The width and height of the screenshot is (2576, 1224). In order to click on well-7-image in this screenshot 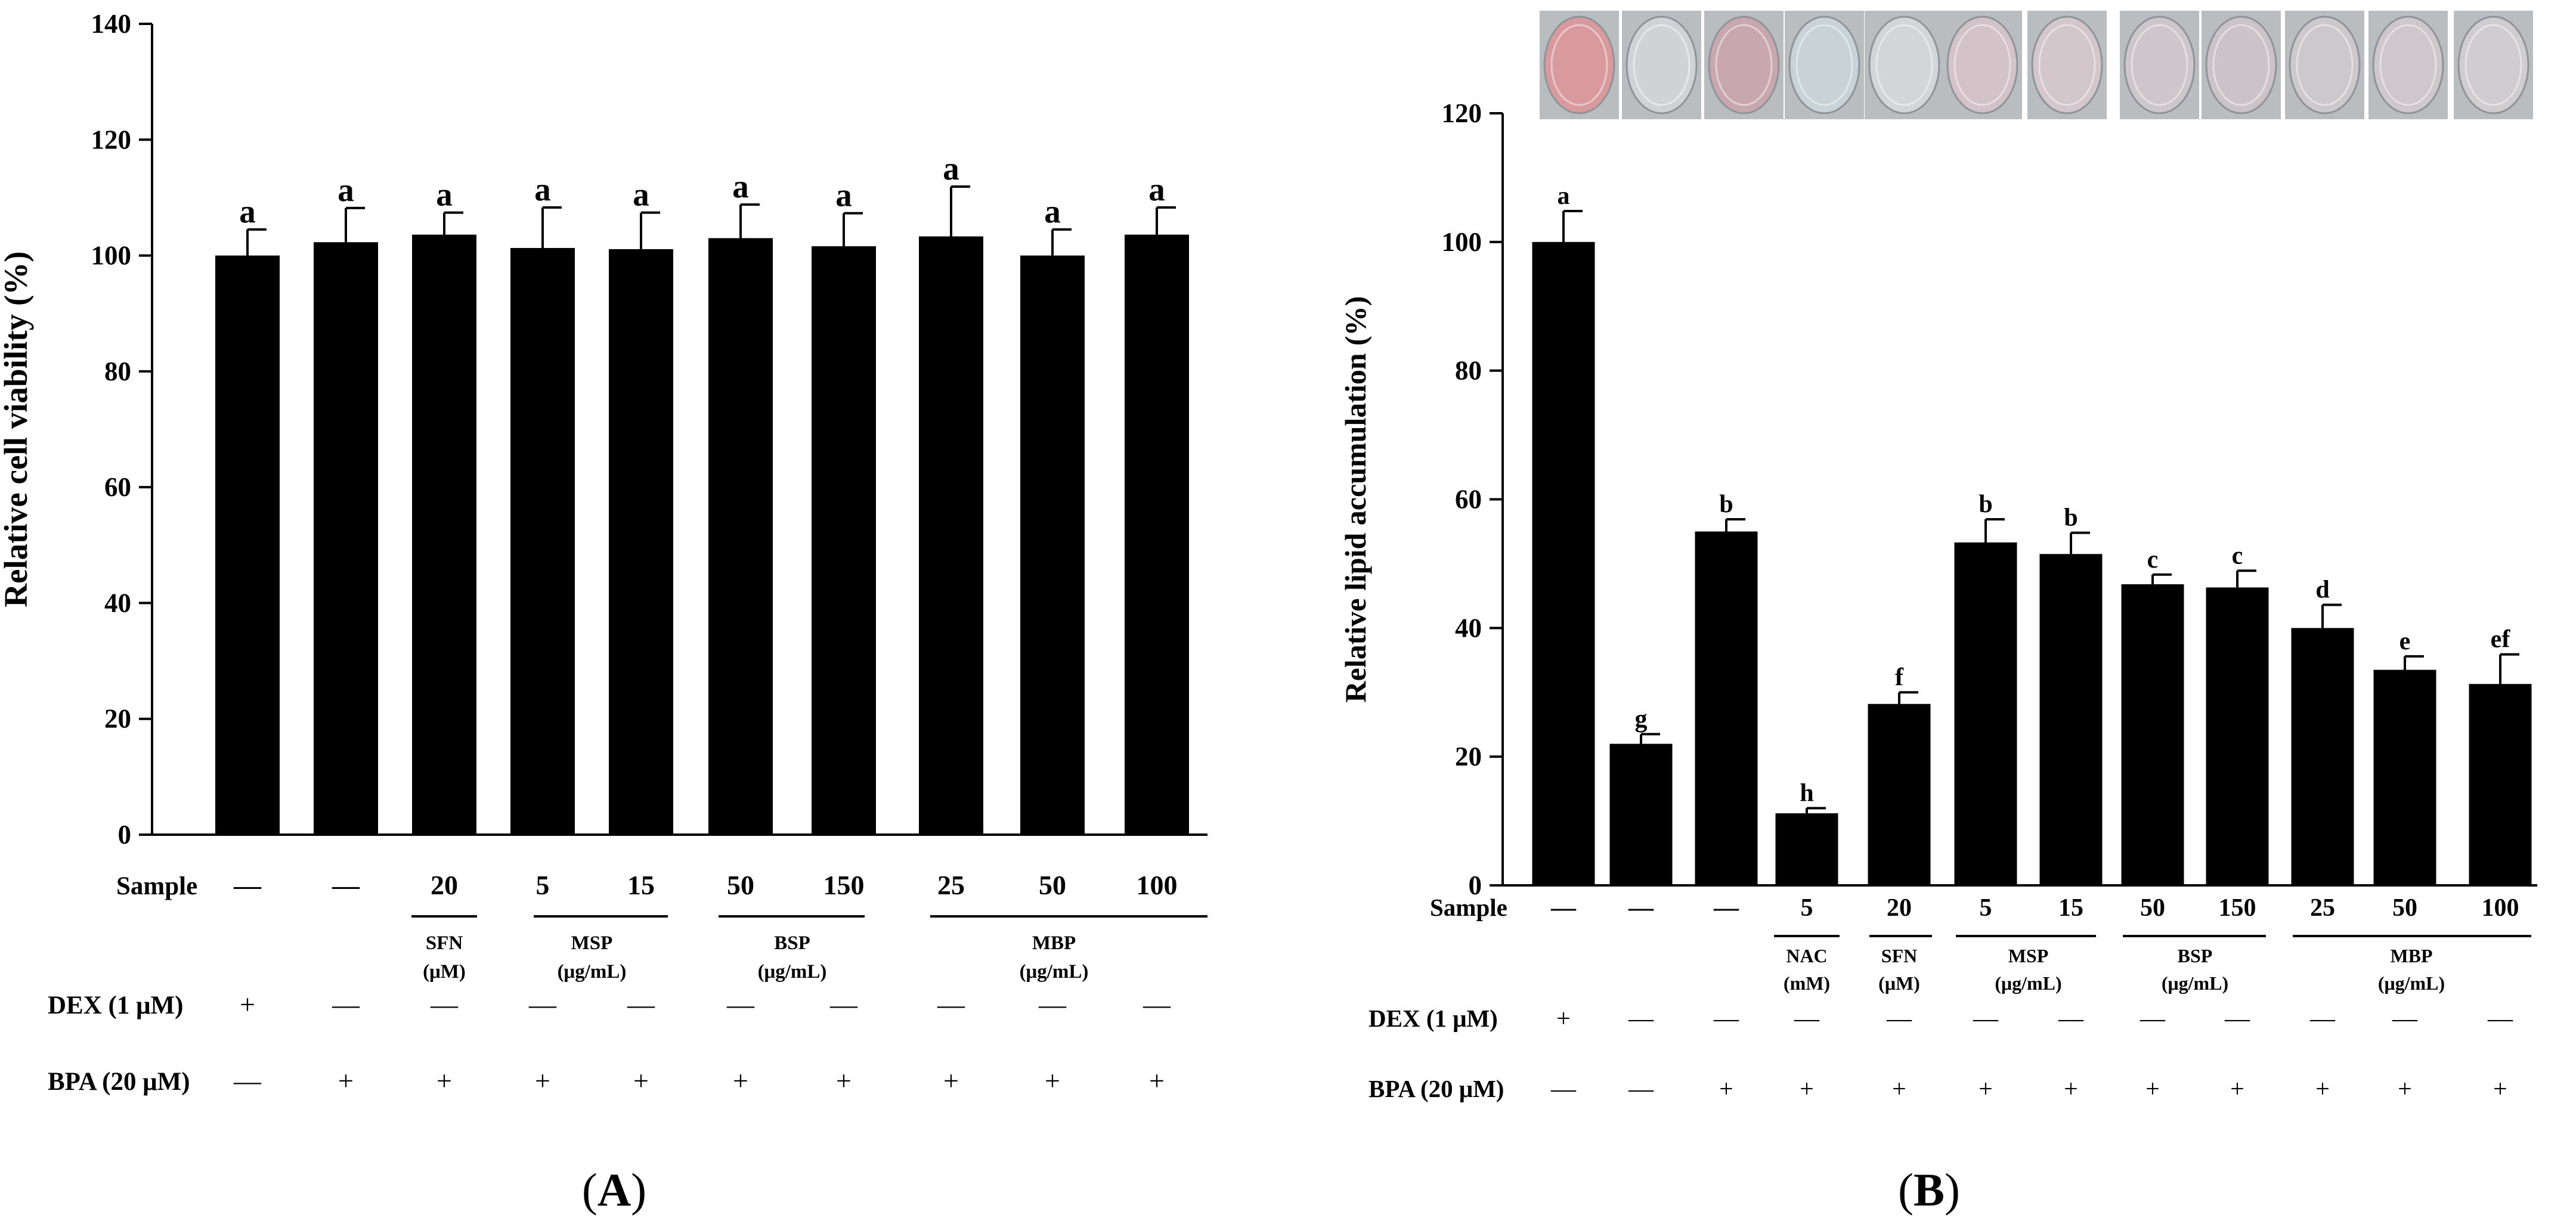, I will do `click(2067, 65)`.